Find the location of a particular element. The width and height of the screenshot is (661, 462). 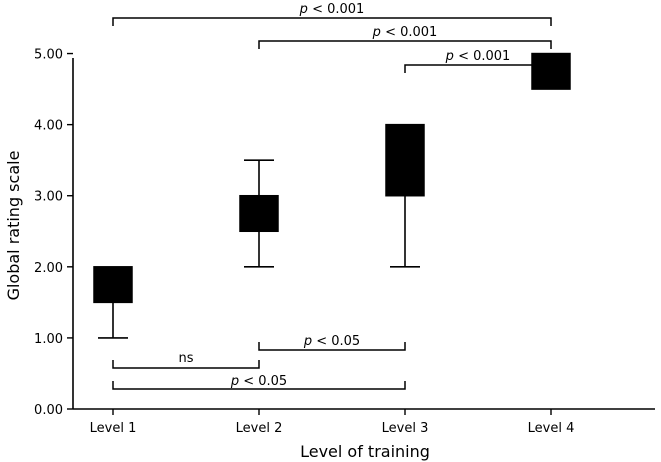

x-tick-label: Level 4 is located at coordinates (551, 428).